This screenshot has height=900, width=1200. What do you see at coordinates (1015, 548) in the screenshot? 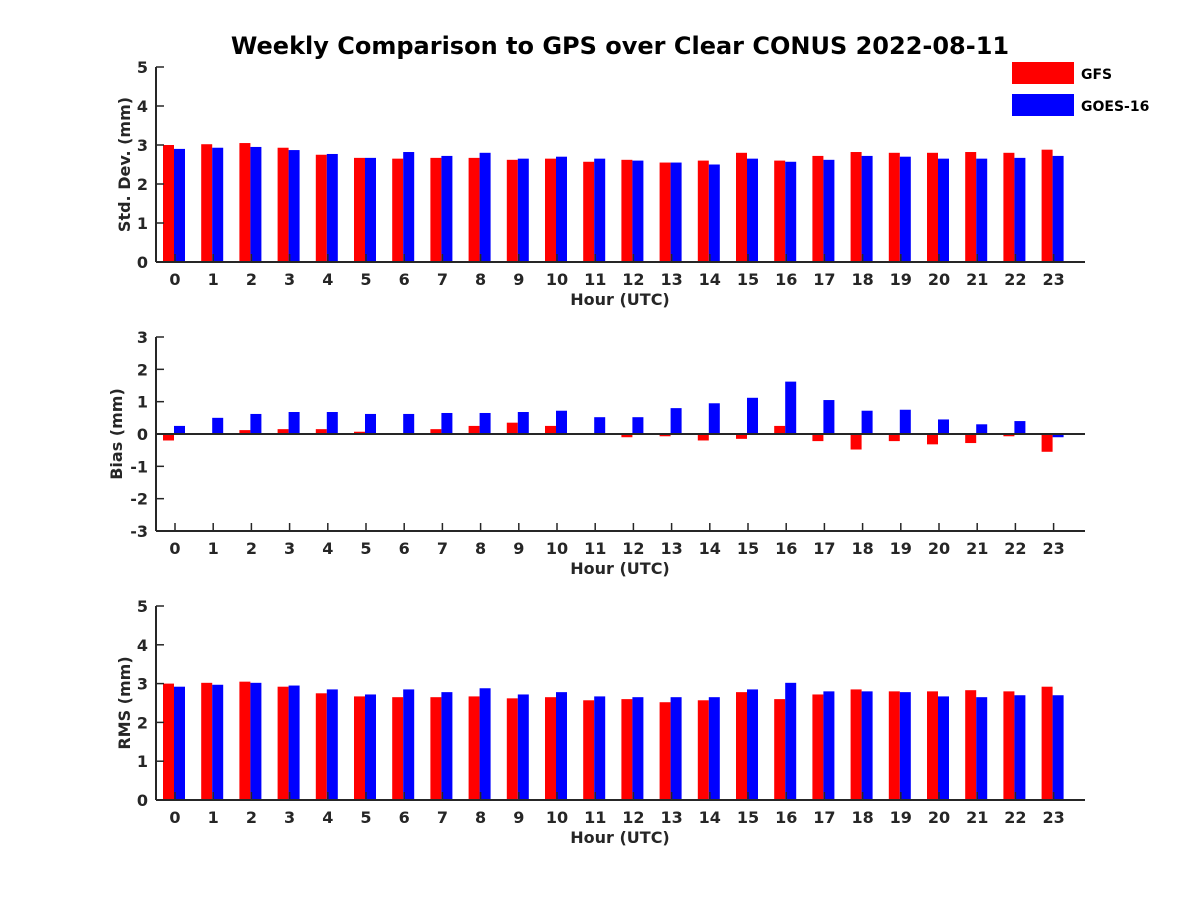
I see `bias-xtick-label: 22` at bounding box center [1015, 548].